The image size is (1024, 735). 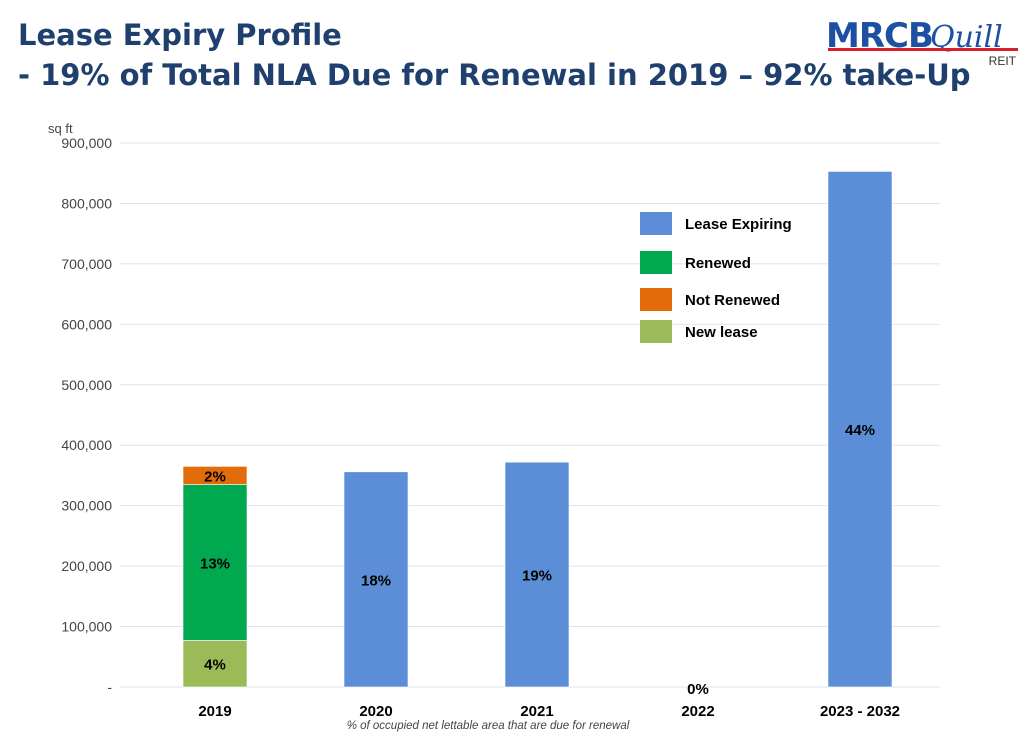 What do you see at coordinates (86, 264) in the screenshot?
I see `y-tick-label: 700,000` at bounding box center [86, 264].